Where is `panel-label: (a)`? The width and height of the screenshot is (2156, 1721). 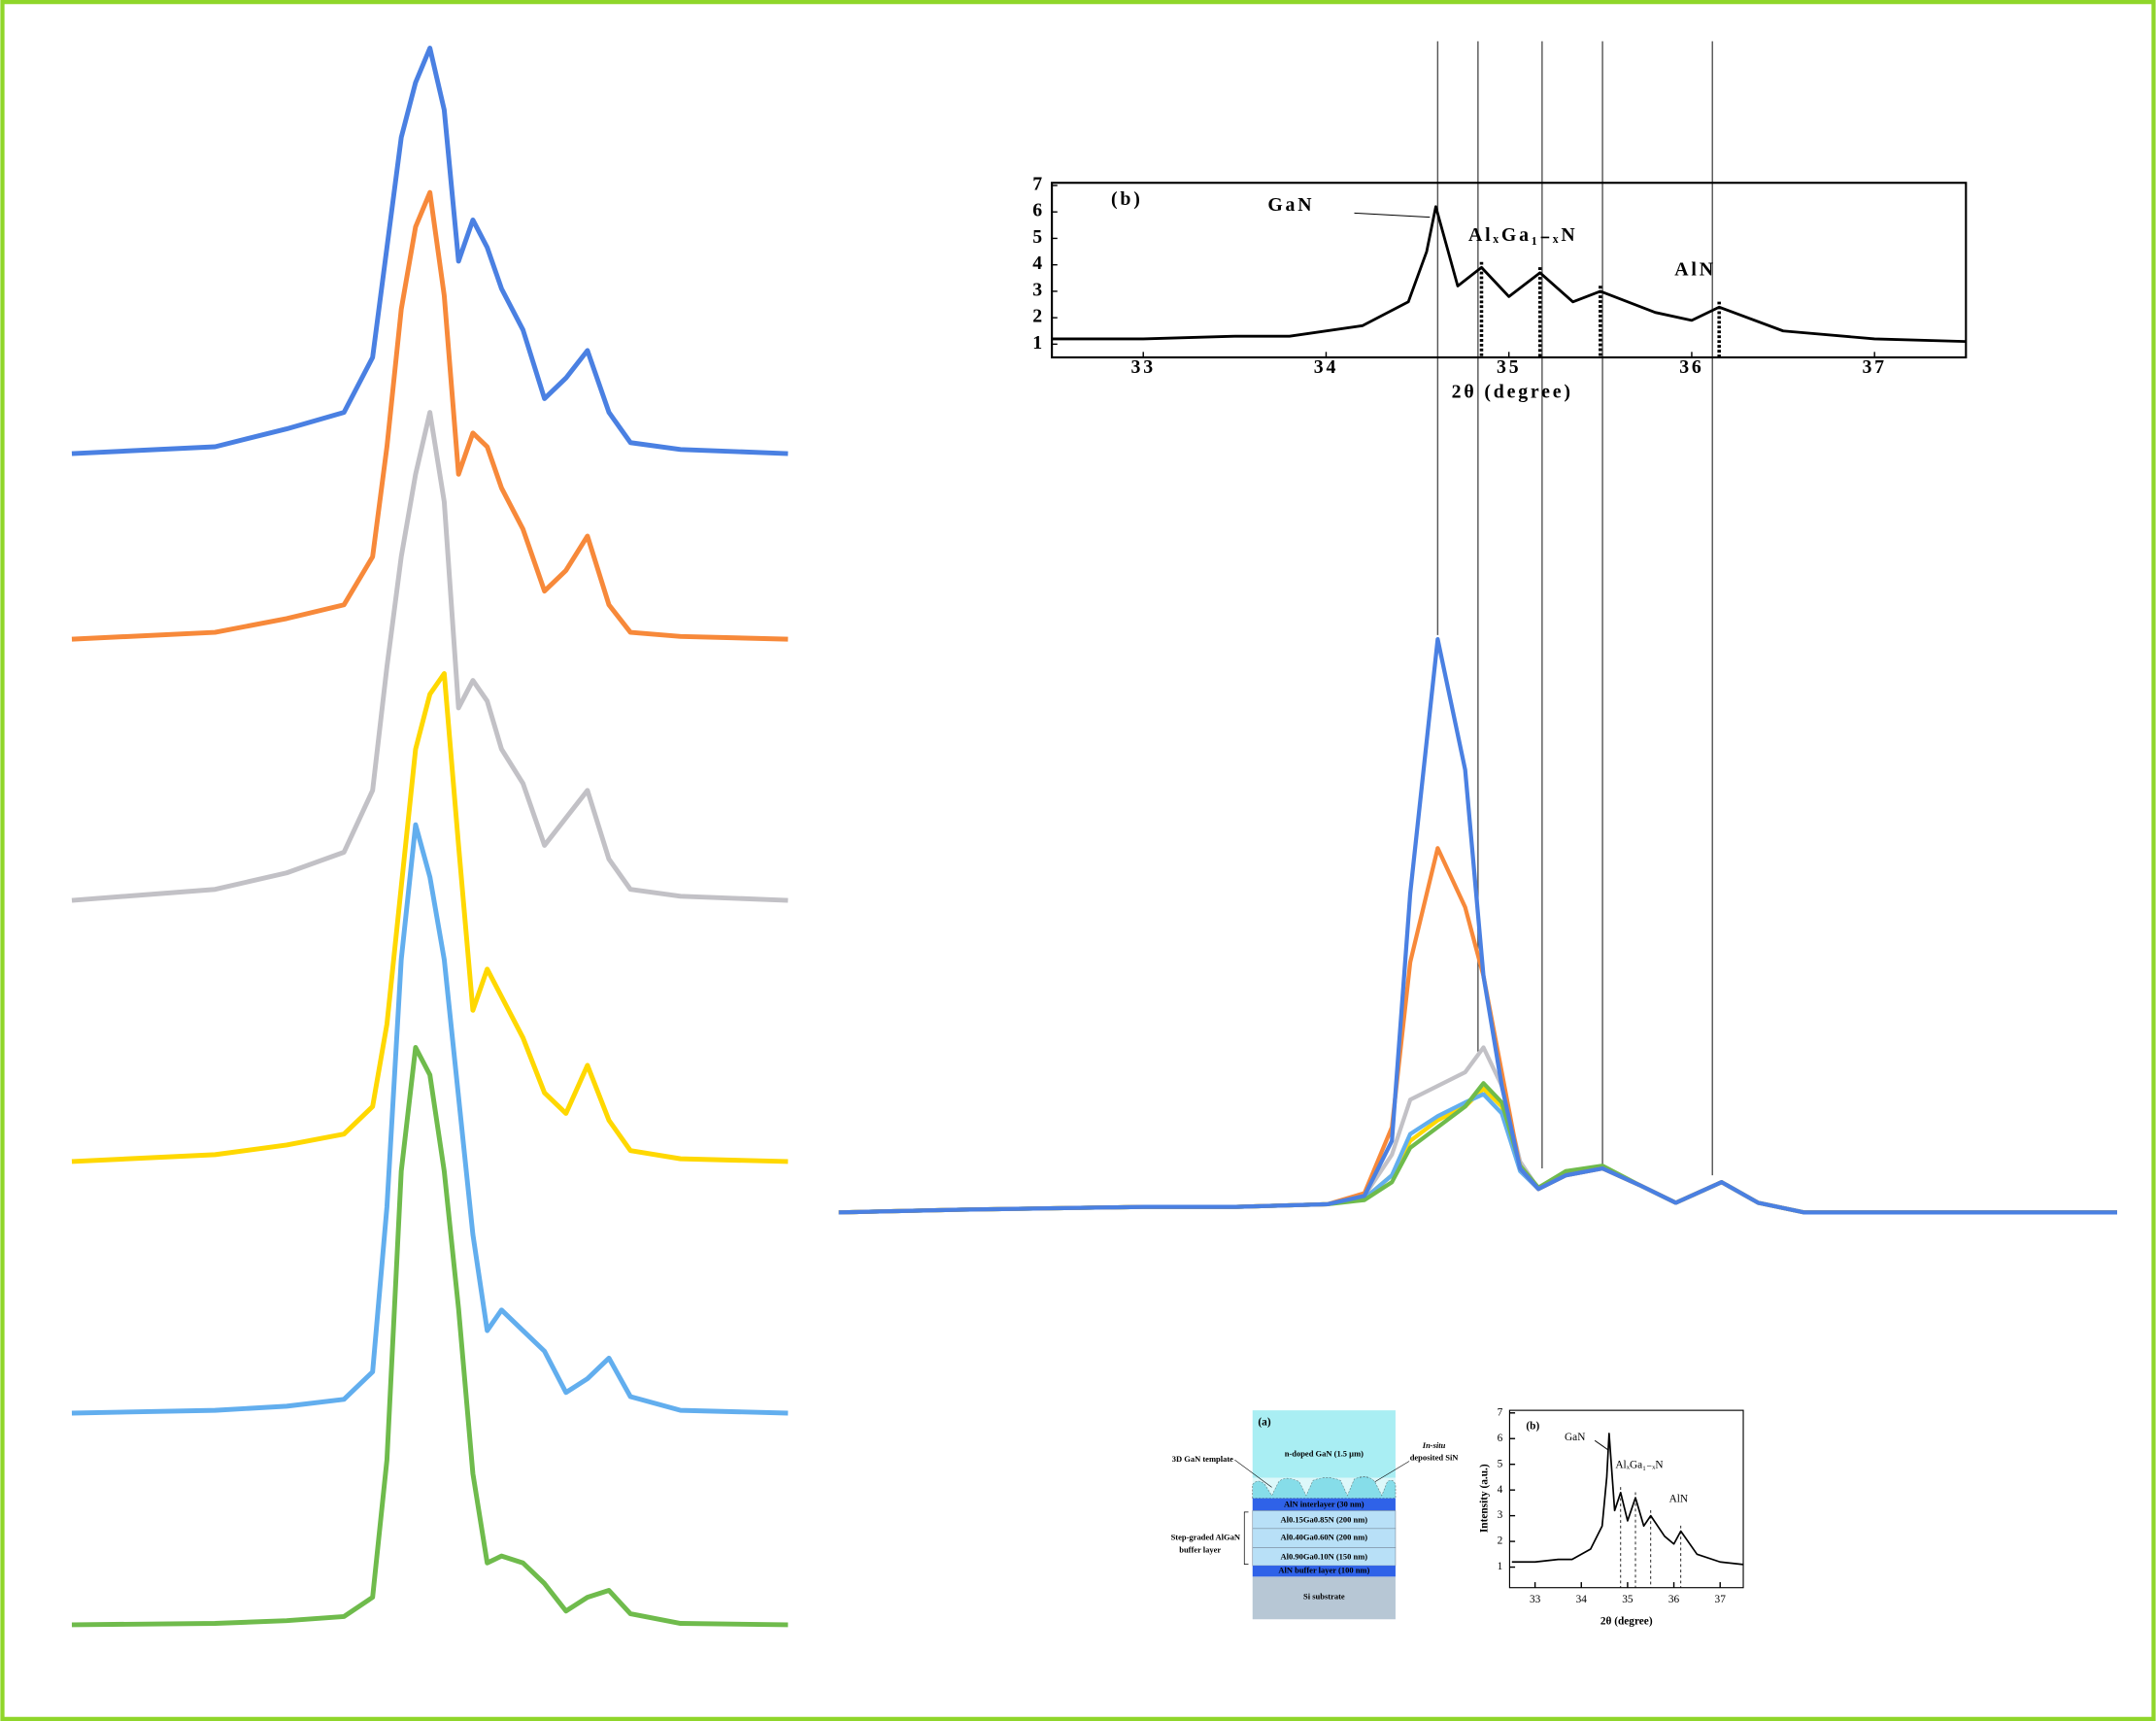 panel-label: (a) is located at coordinates (1264, 1422).